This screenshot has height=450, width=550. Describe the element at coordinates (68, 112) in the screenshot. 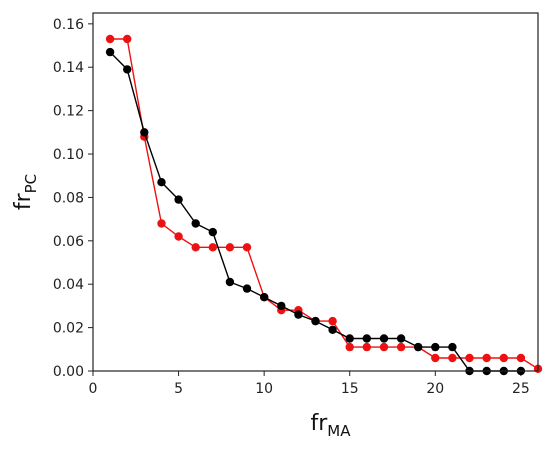

I see `y-tick-label: 0.12` at that location.